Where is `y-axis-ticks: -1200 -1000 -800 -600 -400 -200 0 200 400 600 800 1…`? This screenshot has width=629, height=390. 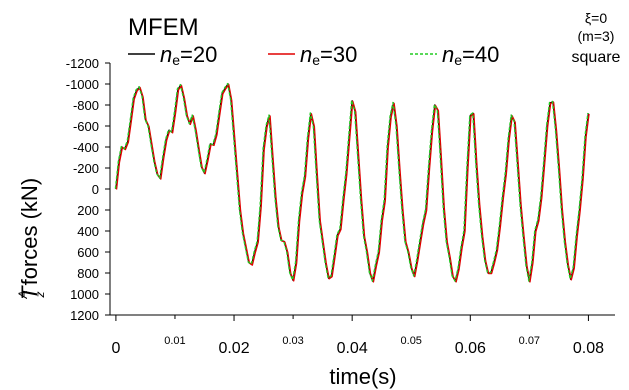 y-axis-ticks: -1200 -1000 -800 -600 -400 -200 0 200 400 600 800 1… is located at coordinates (88, 189).